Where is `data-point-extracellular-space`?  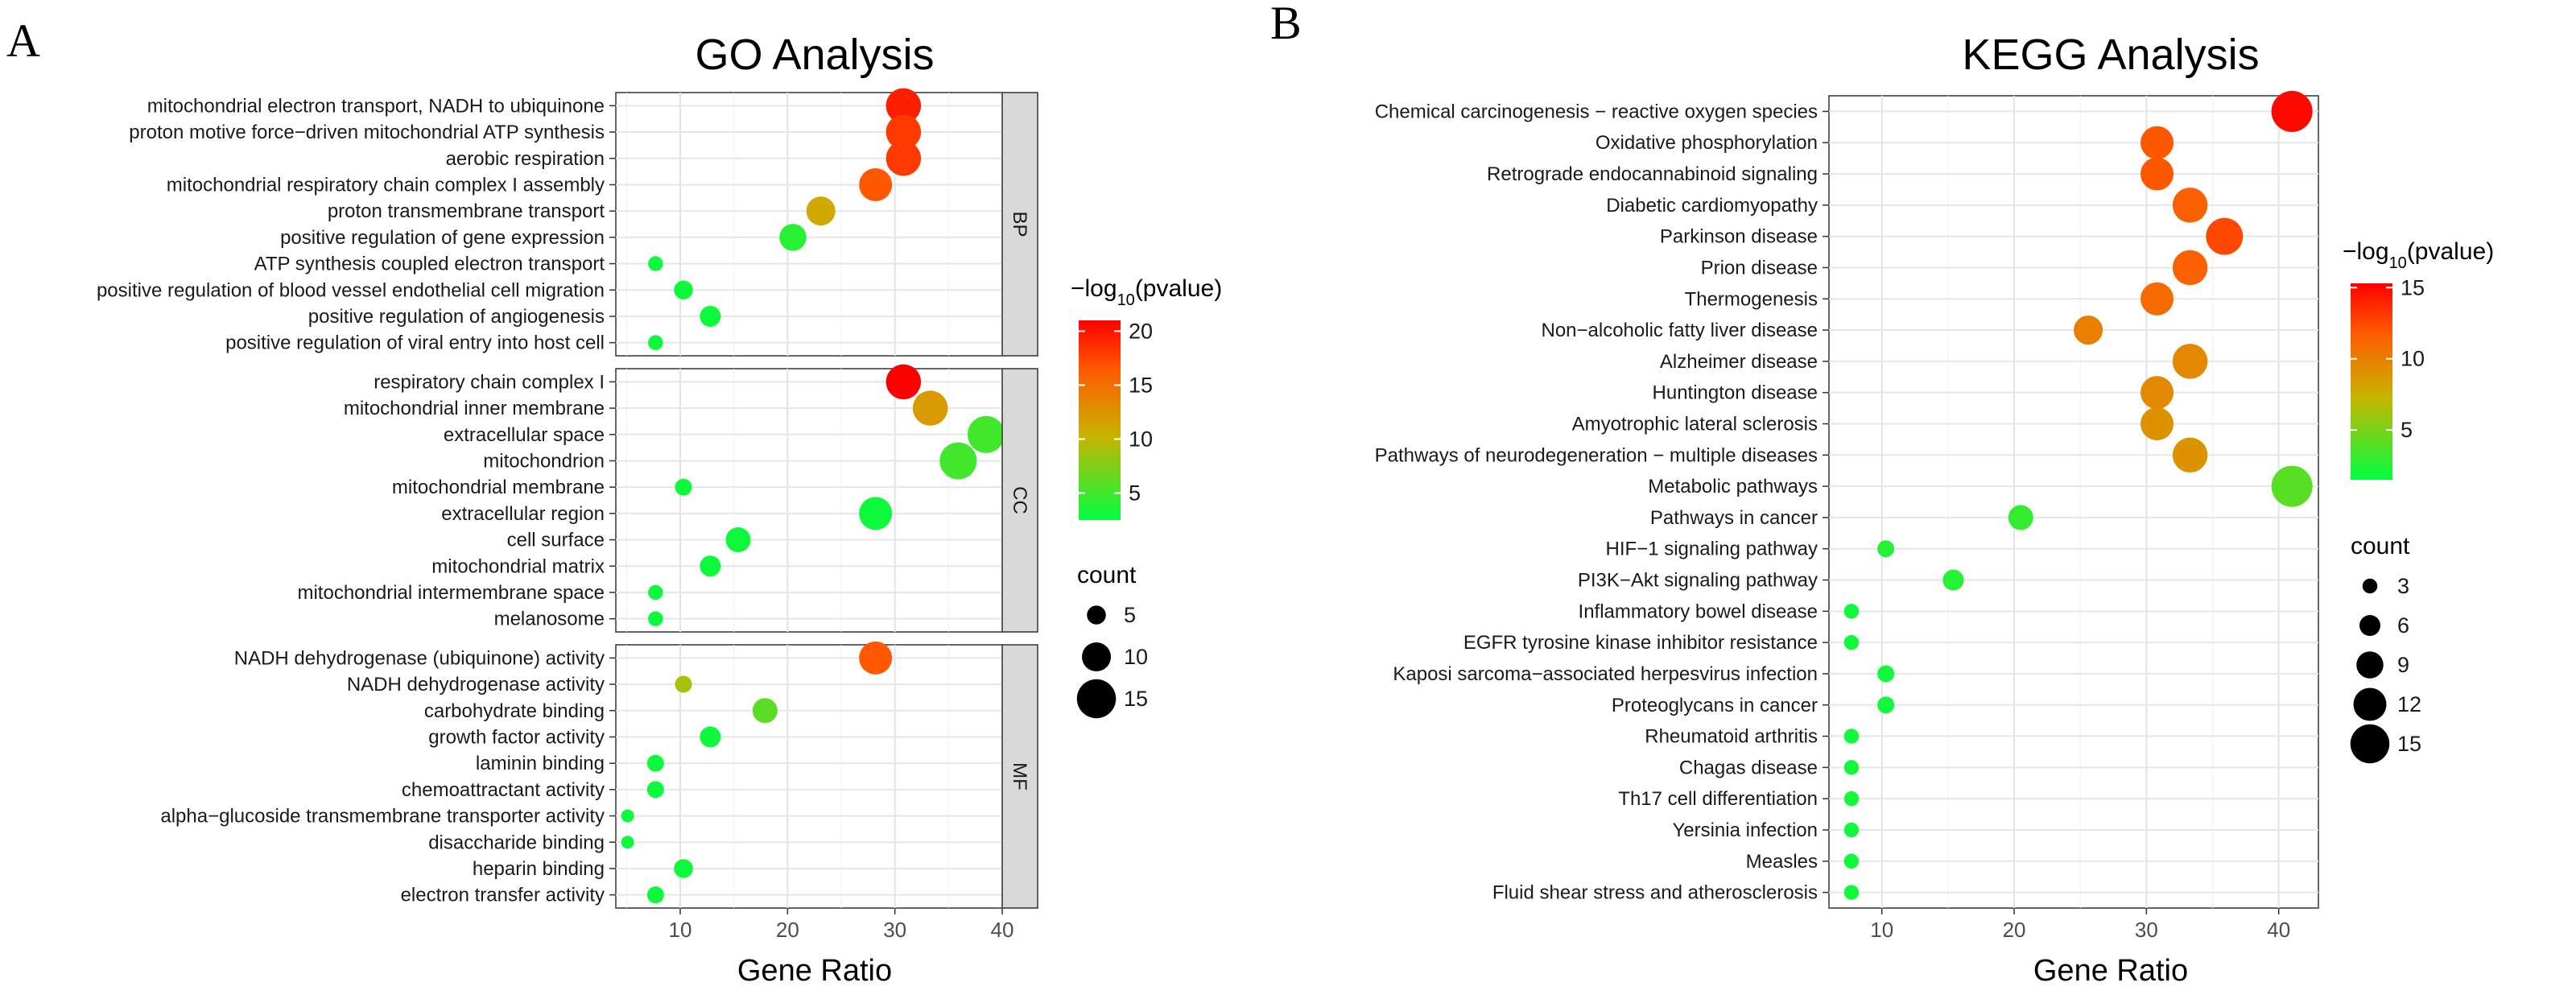 data-point-extracellular-space is located at coordinates (986, 434).